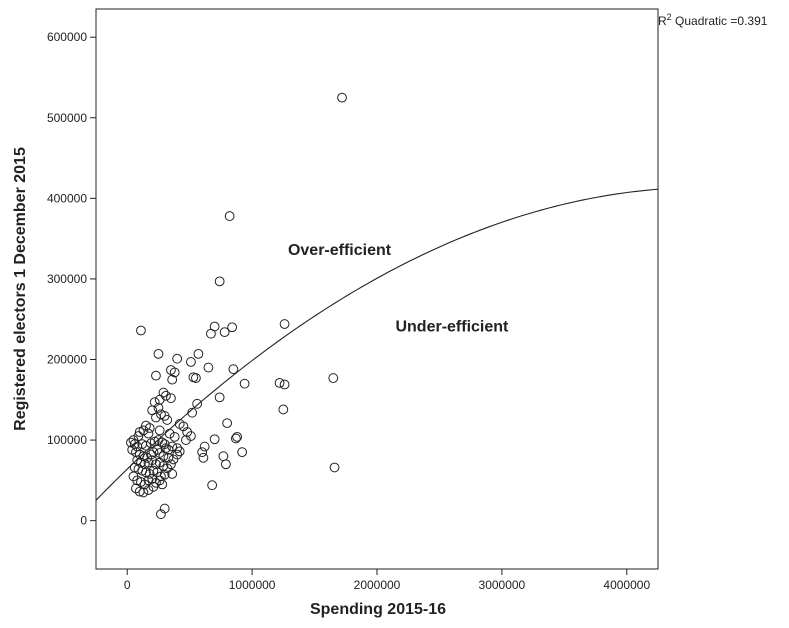 The width and height of the screenshot is (789, 628). Describe the element at coordinates (67, 37) in the screenshot. I see `y-tick-label: 600000` at that location.